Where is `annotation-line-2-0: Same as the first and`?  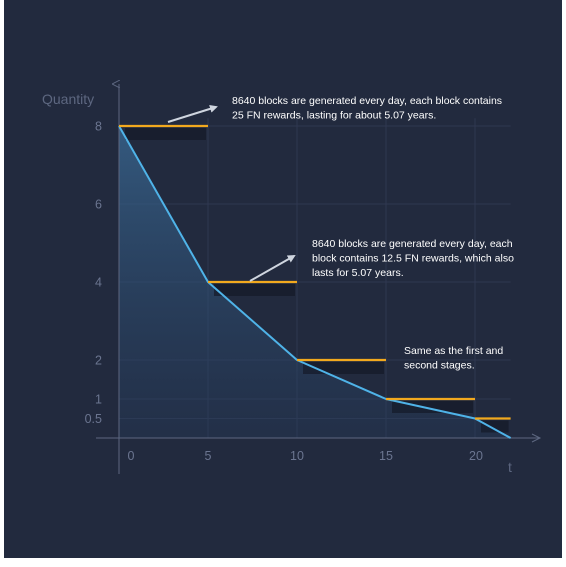 annotation-line-2-0: Same as the first and is located at coordinates (453, 351).